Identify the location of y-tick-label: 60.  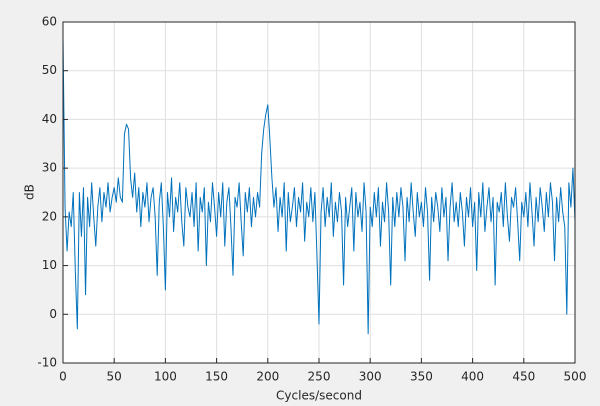
(49, 22).